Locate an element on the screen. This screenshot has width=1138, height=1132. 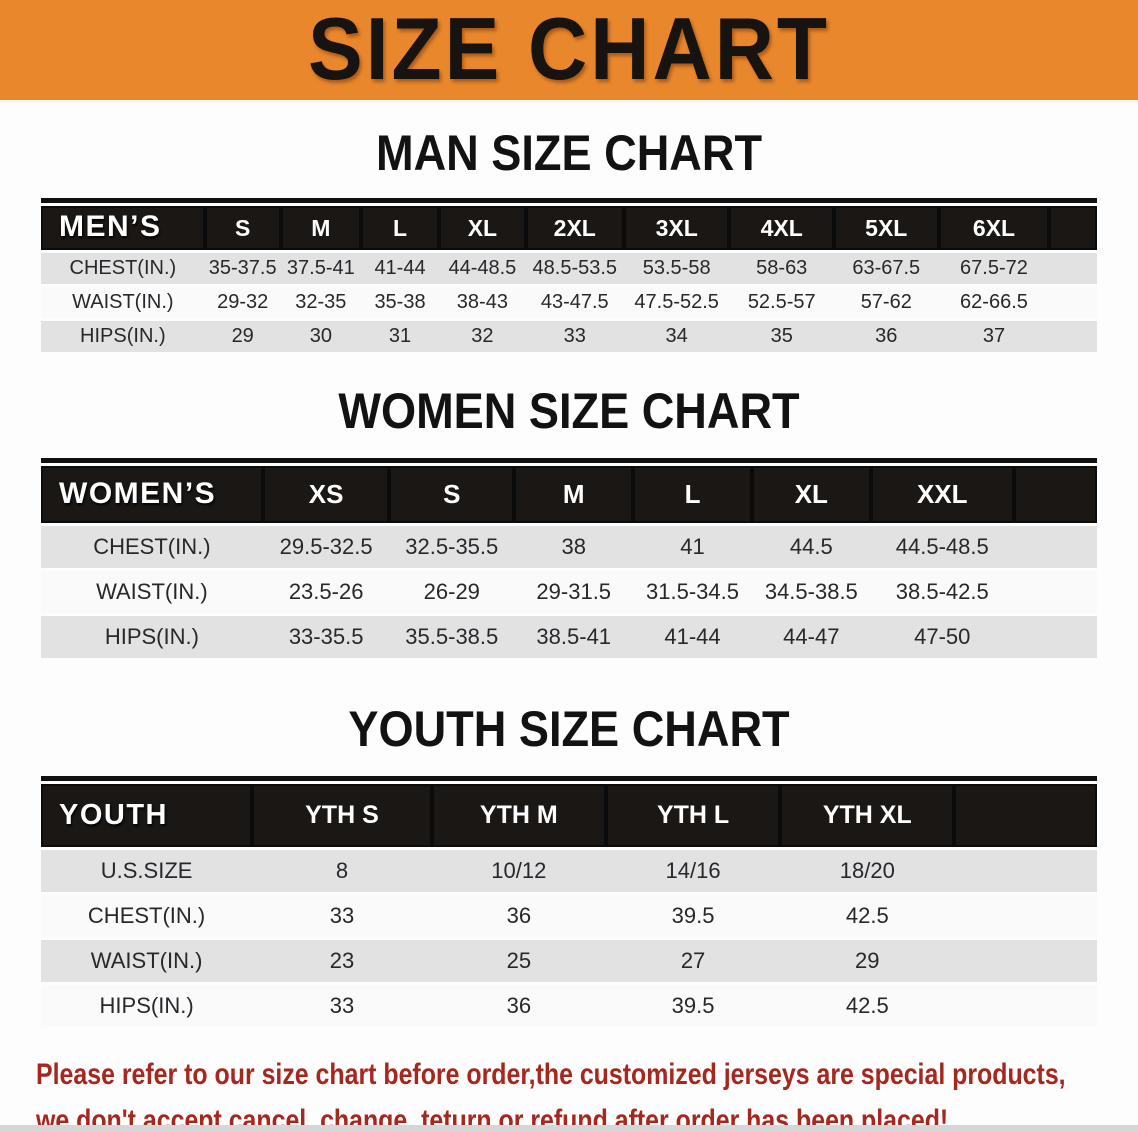
size-value-cell: 44.5 is located at coordinates (811, 547).